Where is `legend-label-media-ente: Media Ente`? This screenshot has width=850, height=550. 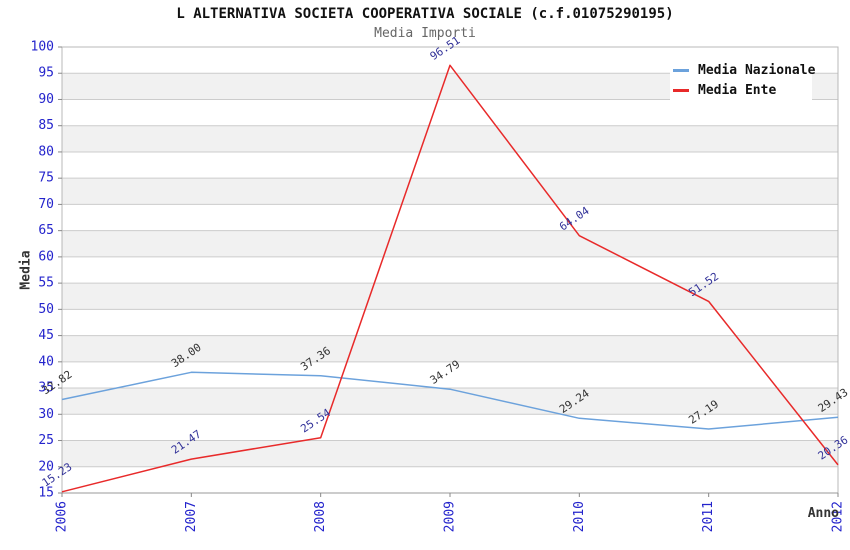 legend-label-media-ente: Media Ente is located at coordinates (737, 90).